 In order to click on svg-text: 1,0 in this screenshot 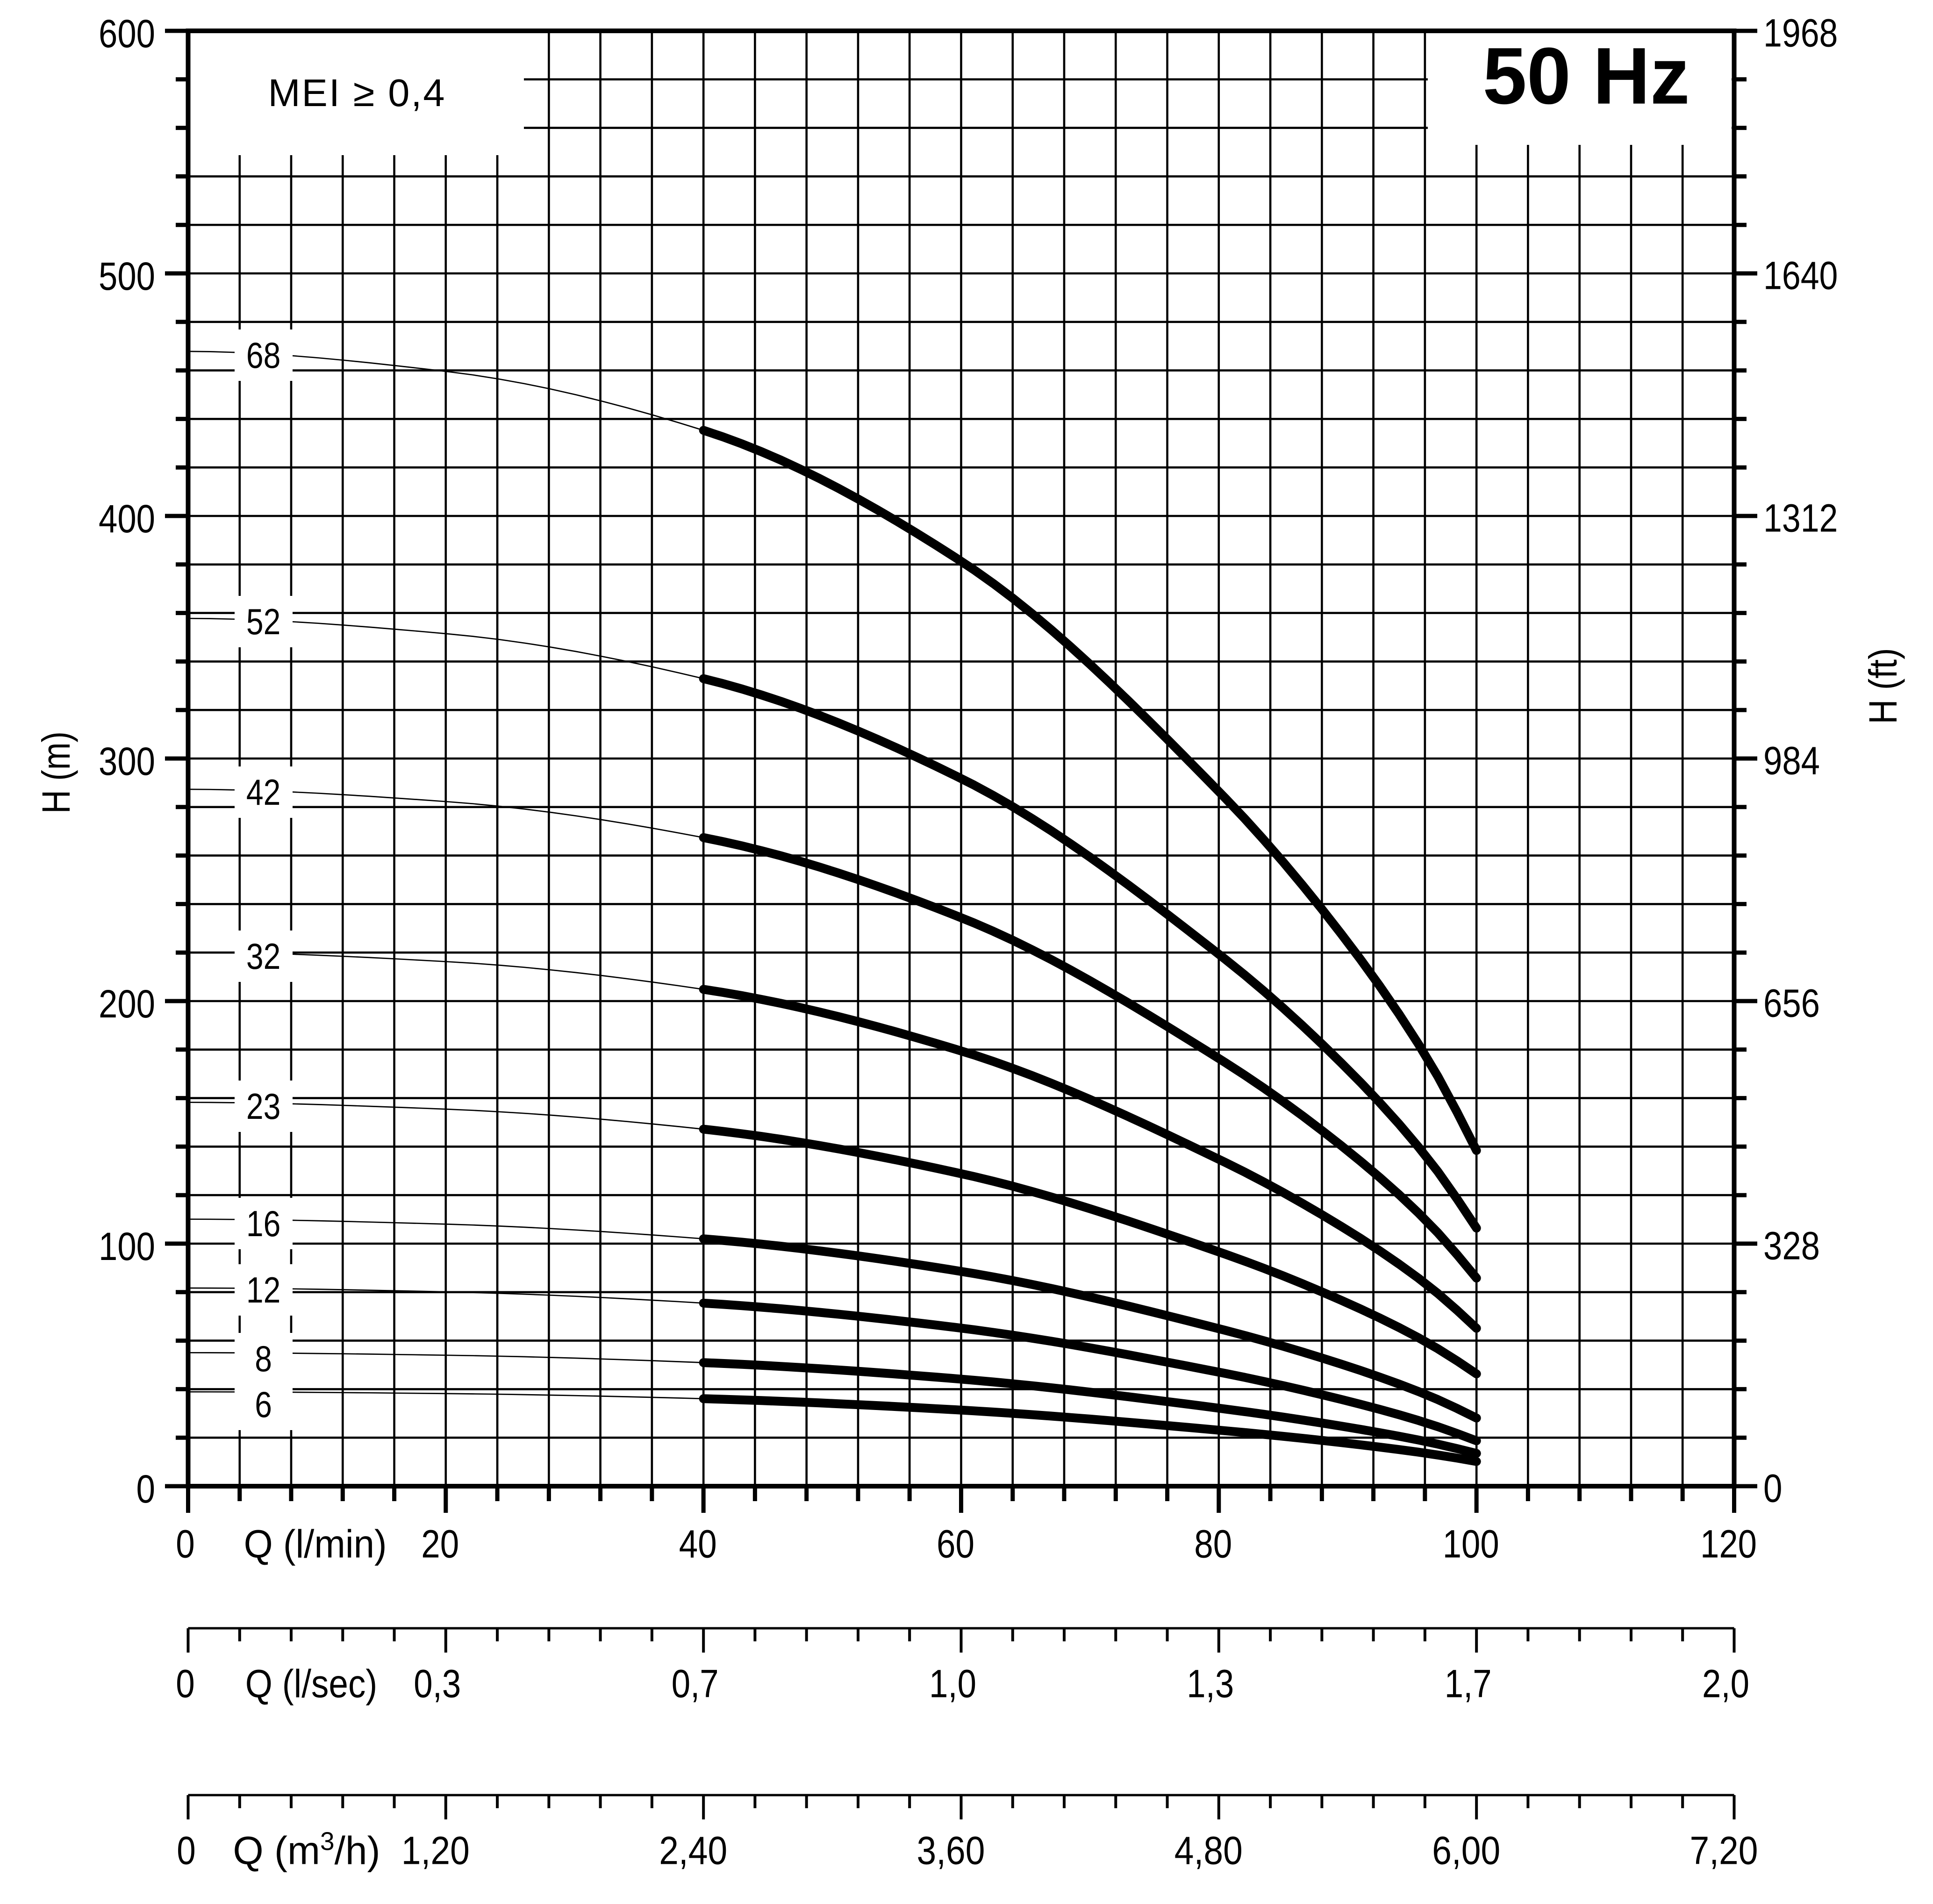, I will do `click(952, 1684)`.